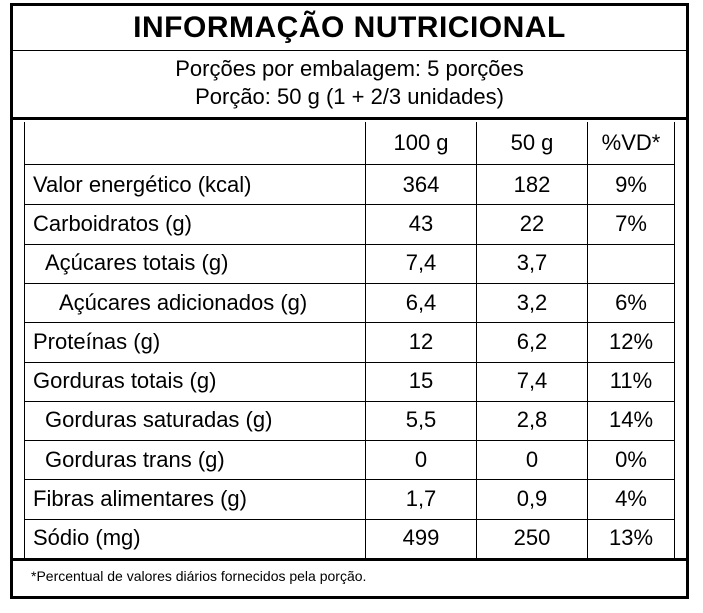 The height and width of the screenshot is (613, 703). Describe the element at coordinates (532, 499) in the screenshot. I see `value-per-serving: 0,9` at that location.